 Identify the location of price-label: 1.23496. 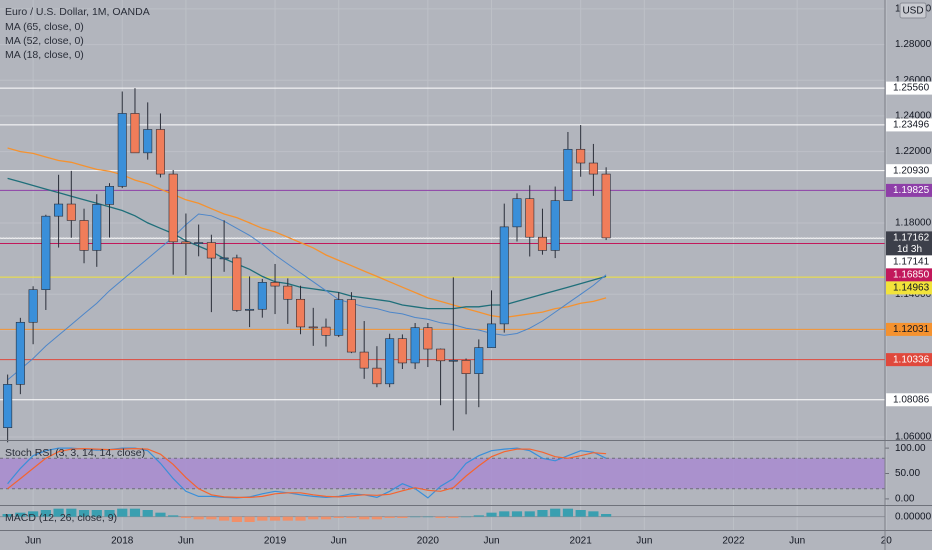
(911, 125).